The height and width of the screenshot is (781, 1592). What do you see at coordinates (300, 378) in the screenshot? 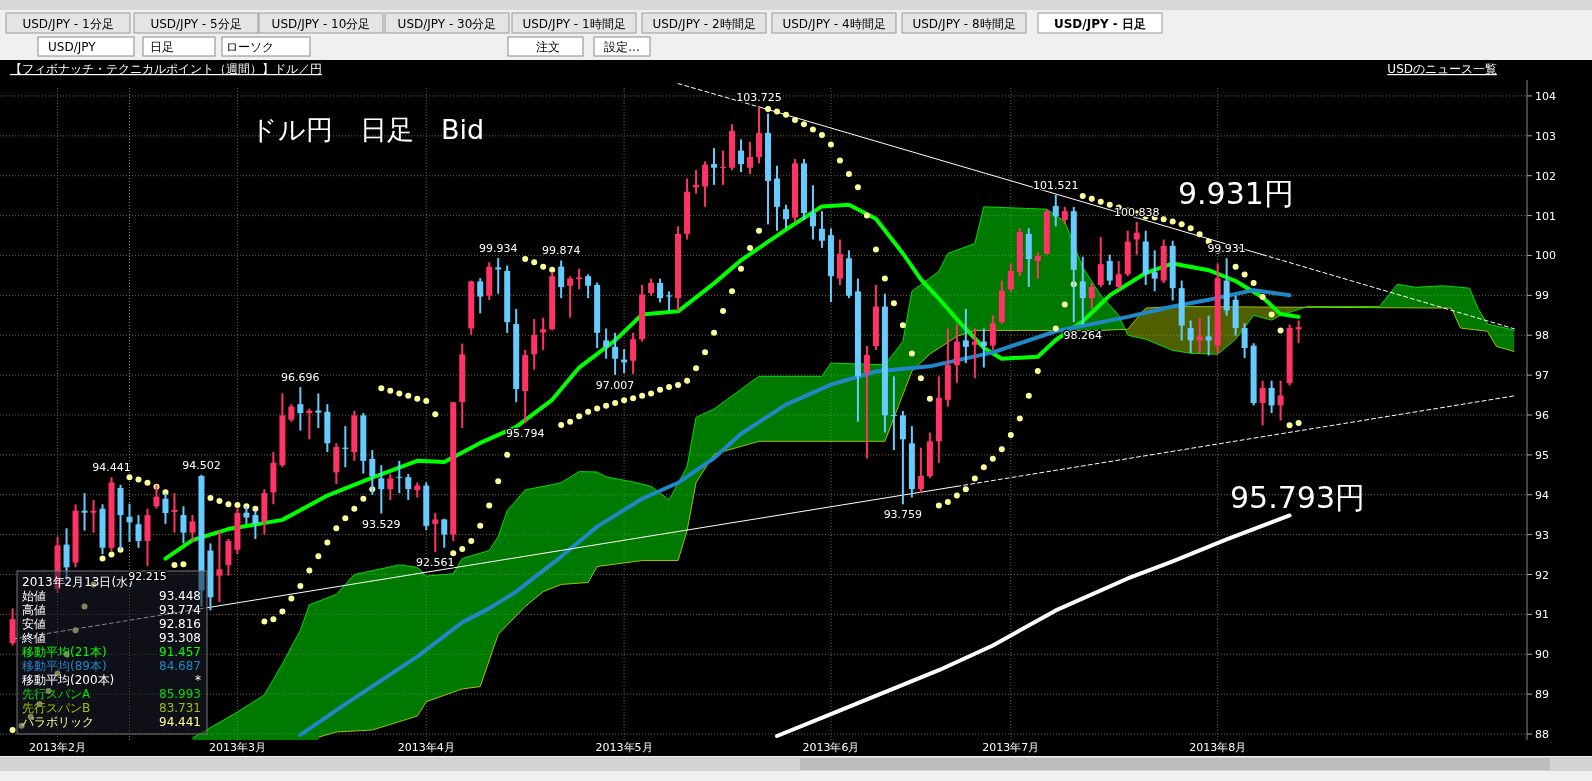
I see `annotation: 96.696` at bounding box center [300, 378].